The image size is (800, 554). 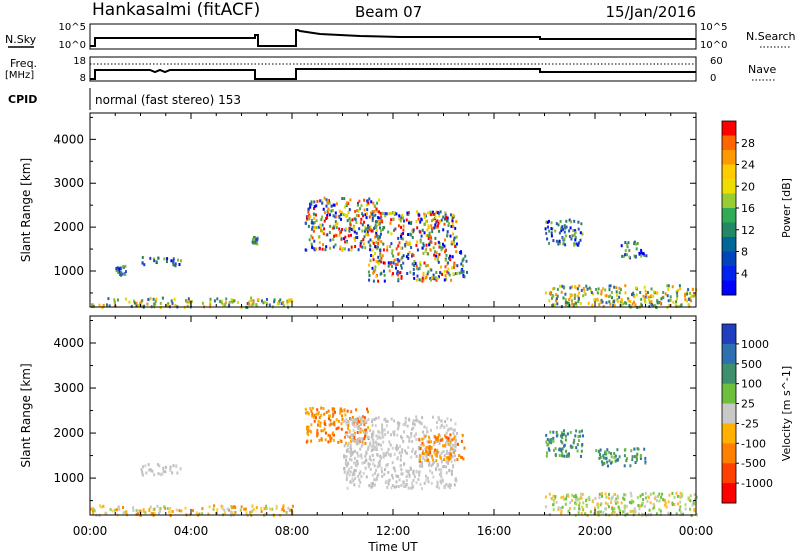 What do you see at coordinates (729, 230) in the screenshot?
I see `colorbar-segment` at bounding box center [729, 230].